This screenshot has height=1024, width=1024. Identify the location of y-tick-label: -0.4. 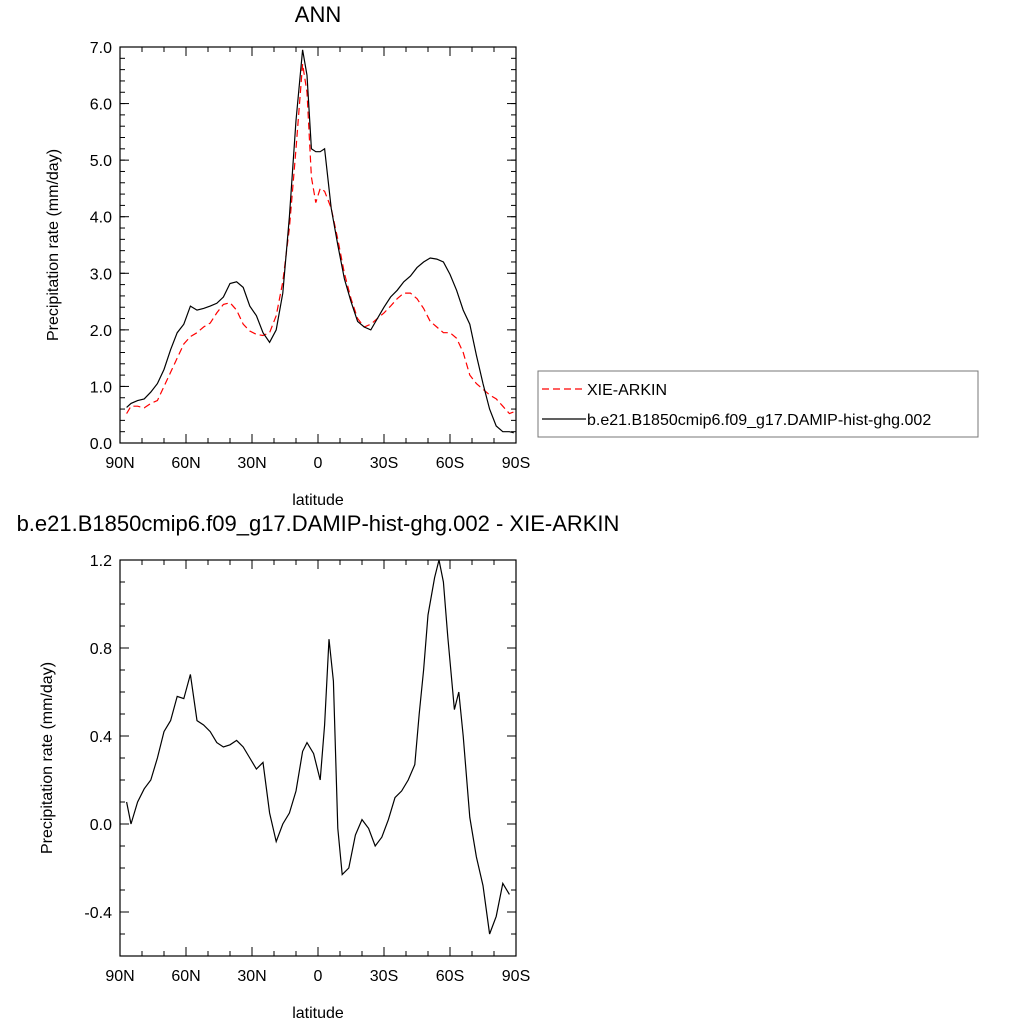
(98, 913).